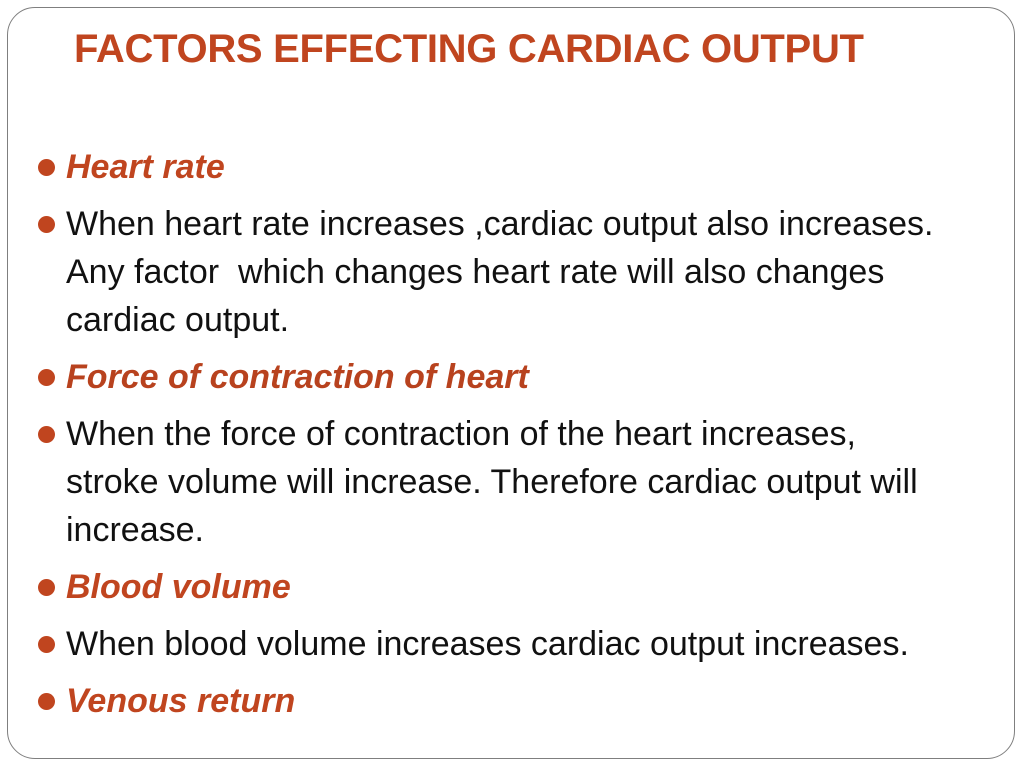 Image resolution: width=1024 pixels, height=768 pixels. Describe the element at coordinates (145, 167) in the screenshot. I see `bullet-heading-text: Heart rate` at that location.